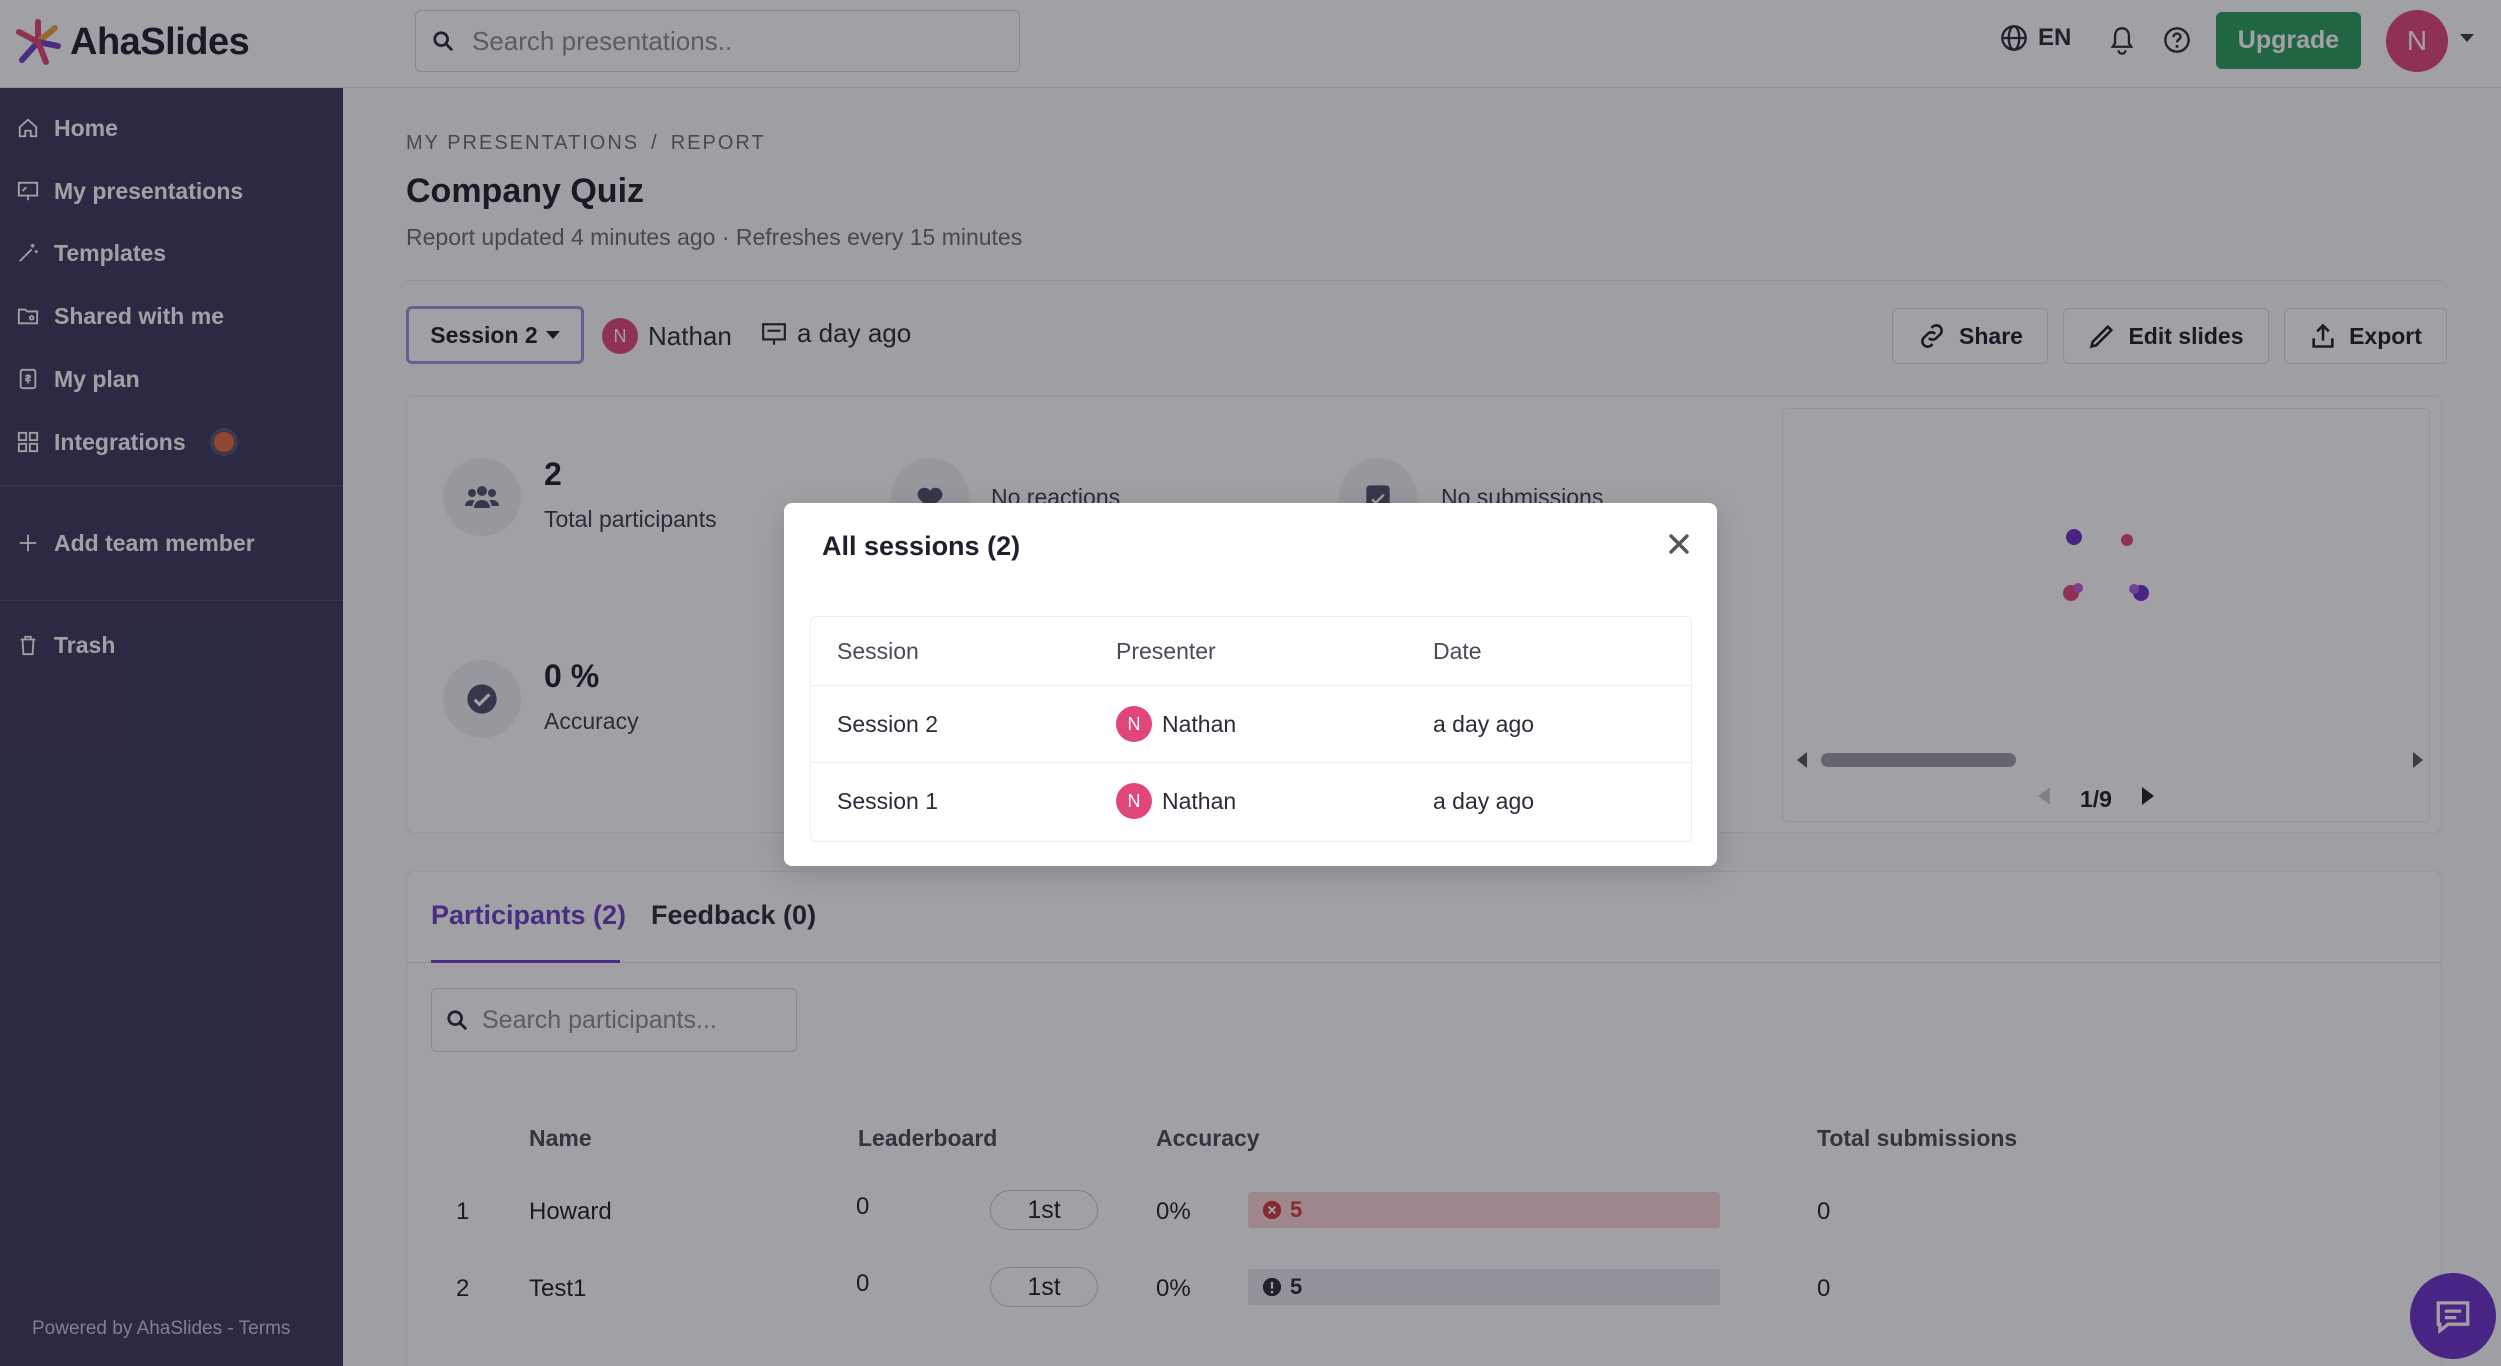 The height and width of the screenshot is (1366, 2501). Describe the element at coordinates (171, 442) in the screenshot. I see `sidebar-item-integrations: Integrations` at that location.